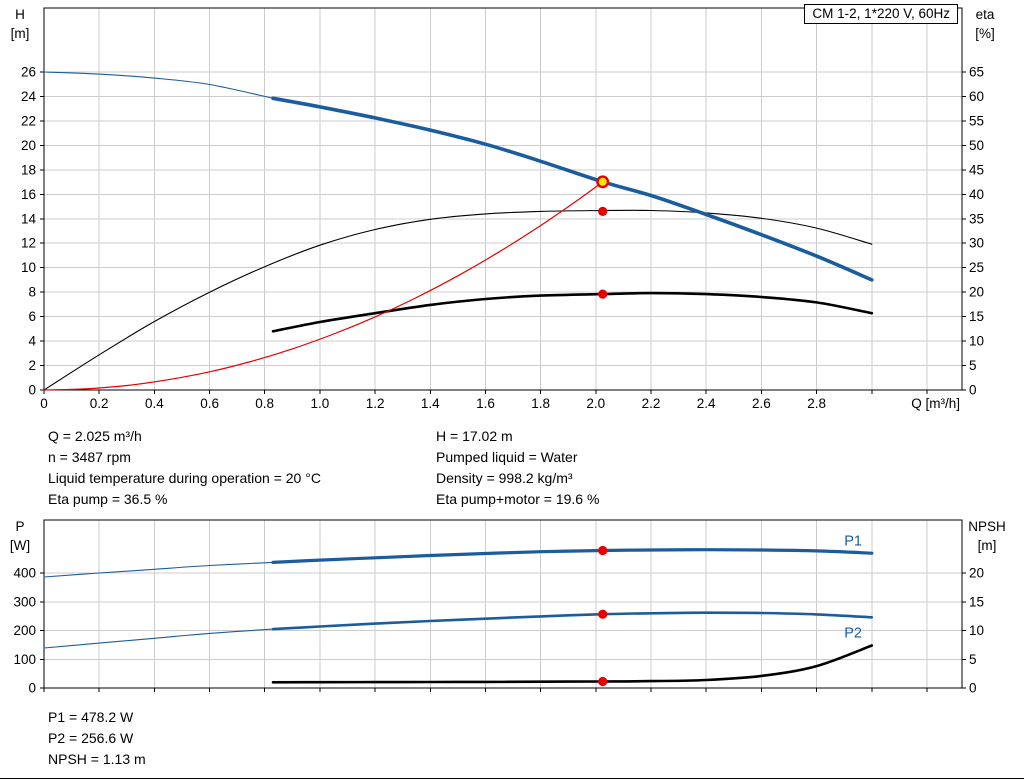 This screenshot has height=781, width=1024. I want to click on x-tick-label: 1.8, so click(540, 403).